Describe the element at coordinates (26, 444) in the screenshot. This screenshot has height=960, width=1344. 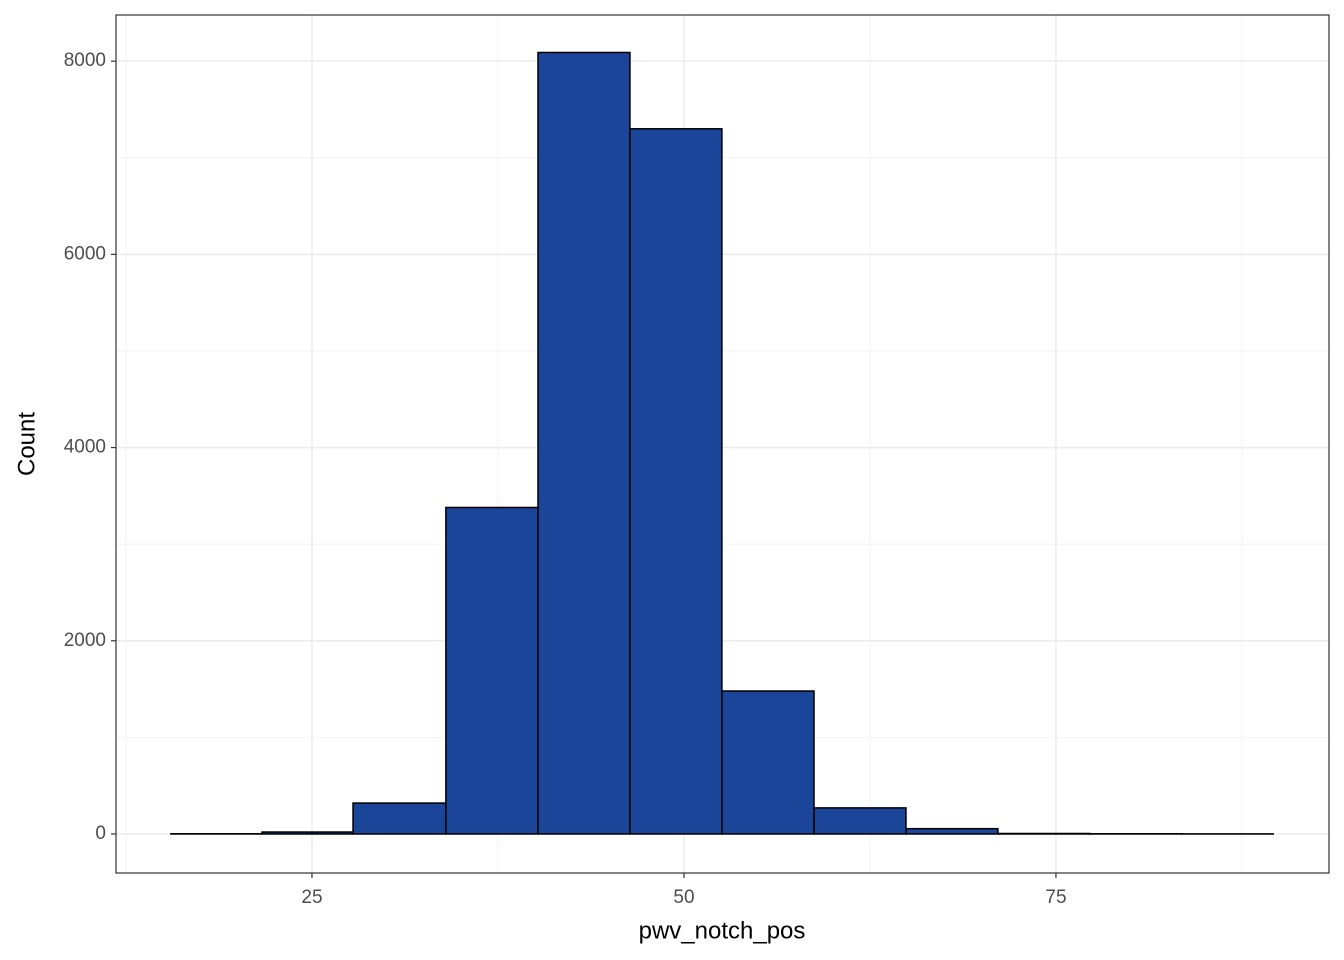
I see `y-axis-title: Count` at that location.